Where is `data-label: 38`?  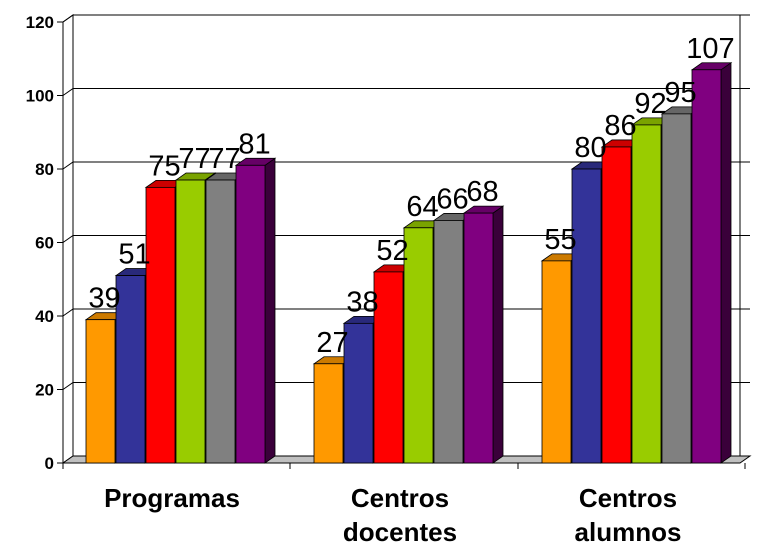
data-label: 38 is located at coordinates (362, 302).